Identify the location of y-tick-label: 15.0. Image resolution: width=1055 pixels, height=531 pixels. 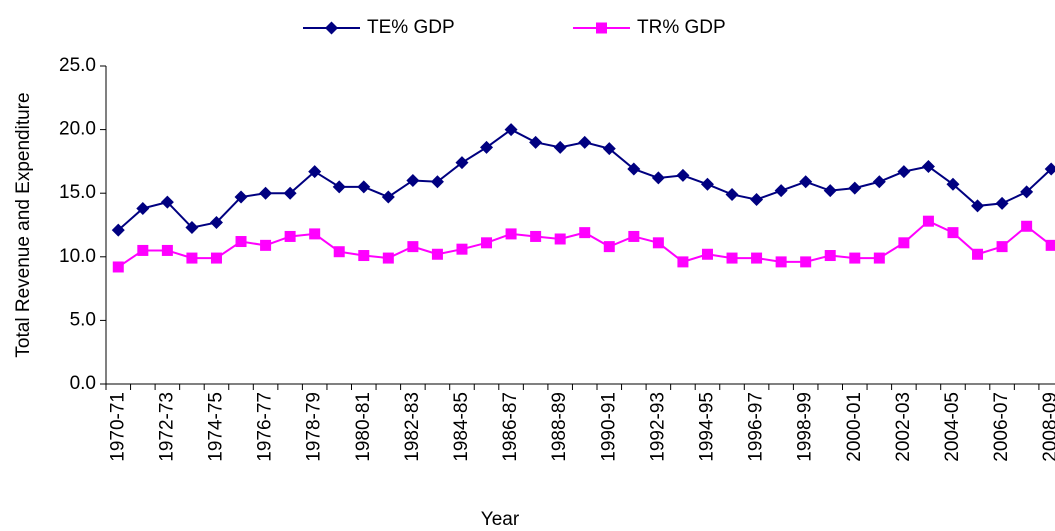
(77, 192).